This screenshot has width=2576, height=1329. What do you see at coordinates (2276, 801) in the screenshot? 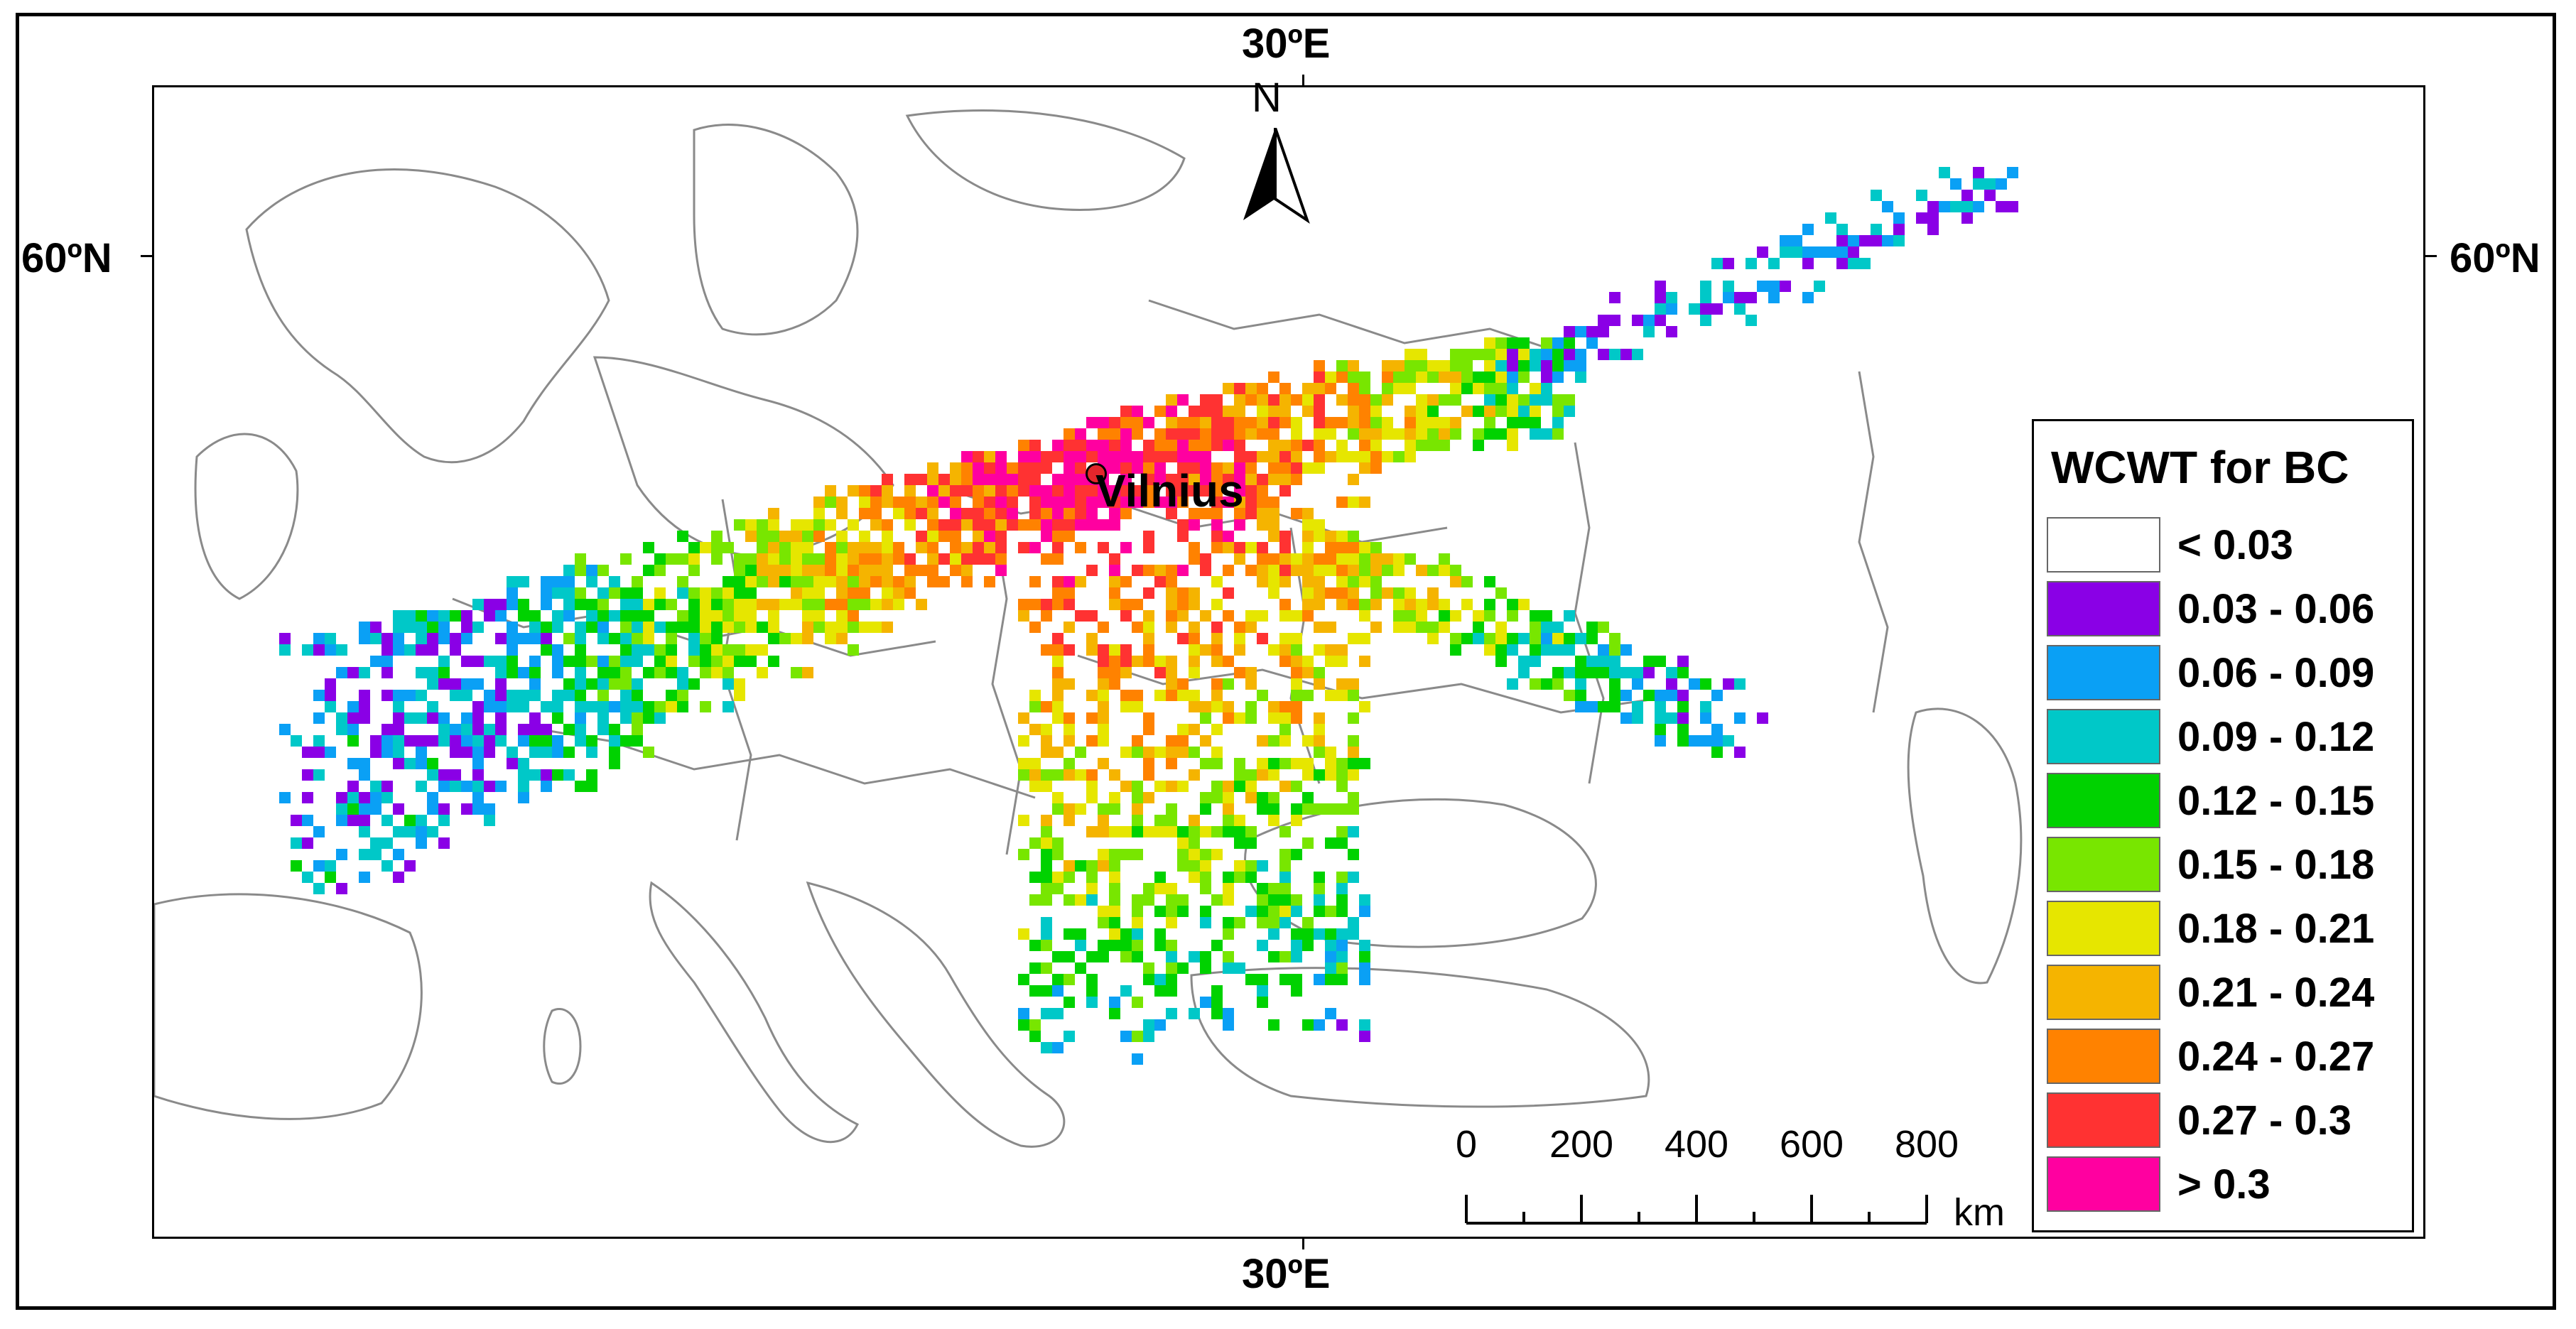
I see `legend-label: 0.12 - 0.15` at bounding box center [2276, 801].